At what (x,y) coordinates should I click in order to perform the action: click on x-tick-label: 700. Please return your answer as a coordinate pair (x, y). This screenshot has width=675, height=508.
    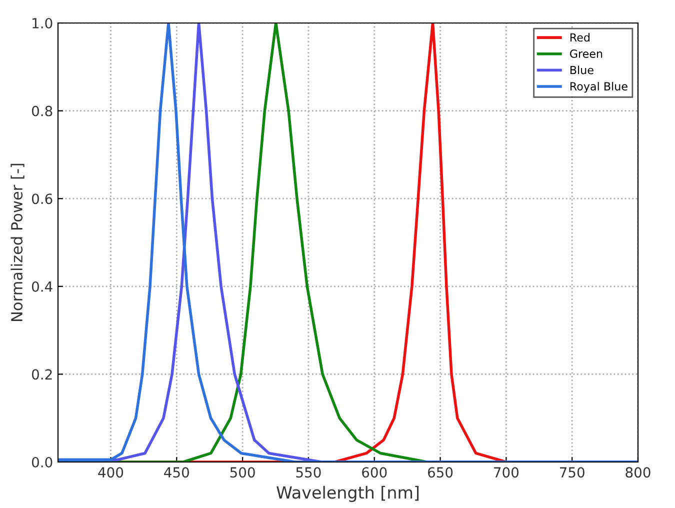
    Looking at the image, I should click on (506, 472).